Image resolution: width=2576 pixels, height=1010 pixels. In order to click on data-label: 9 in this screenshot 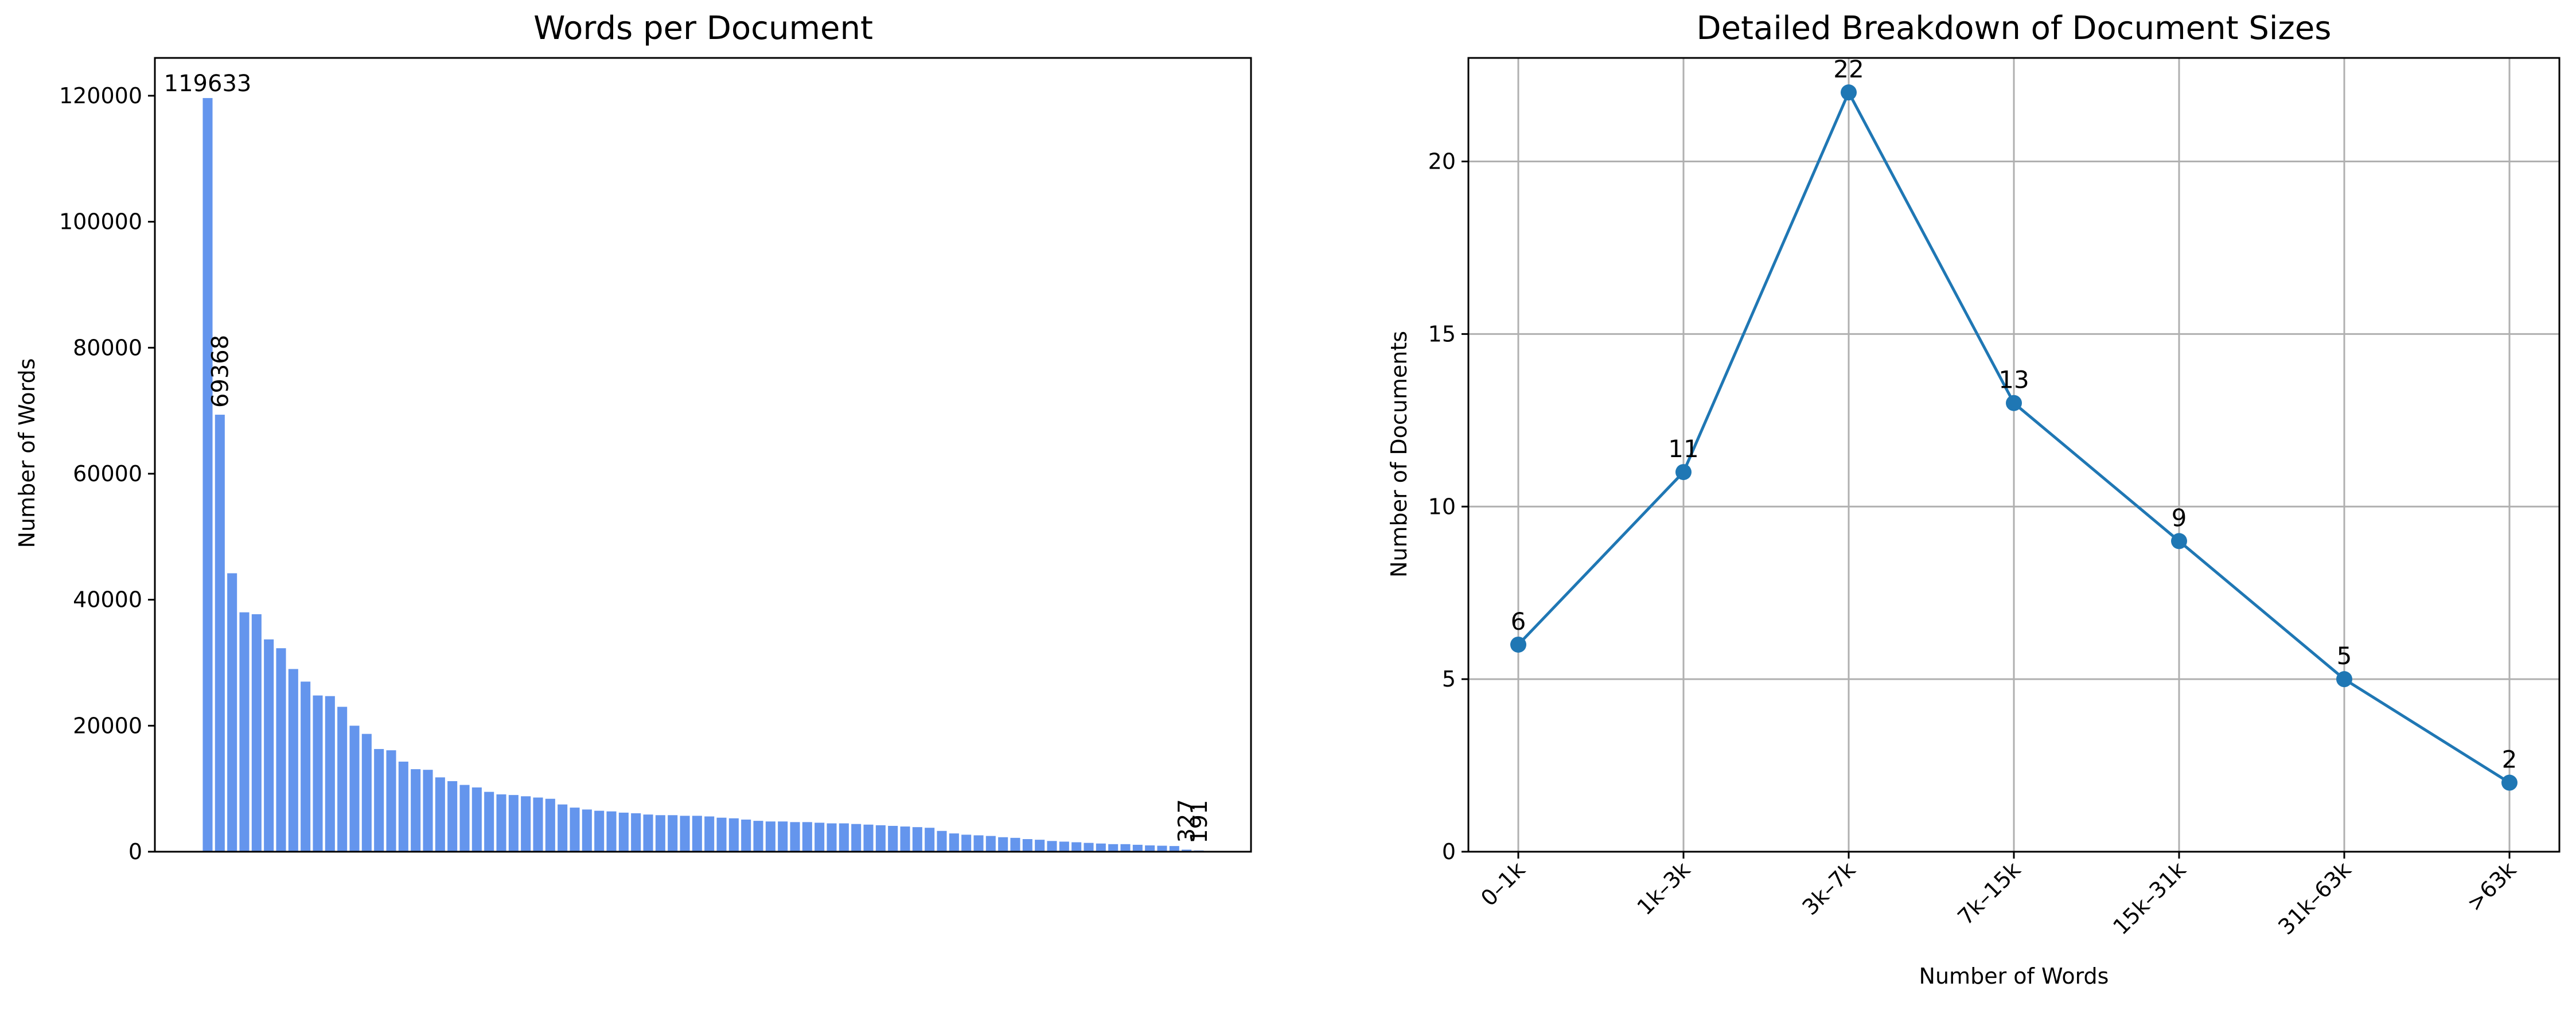, I will do `click(2179, 518)`.